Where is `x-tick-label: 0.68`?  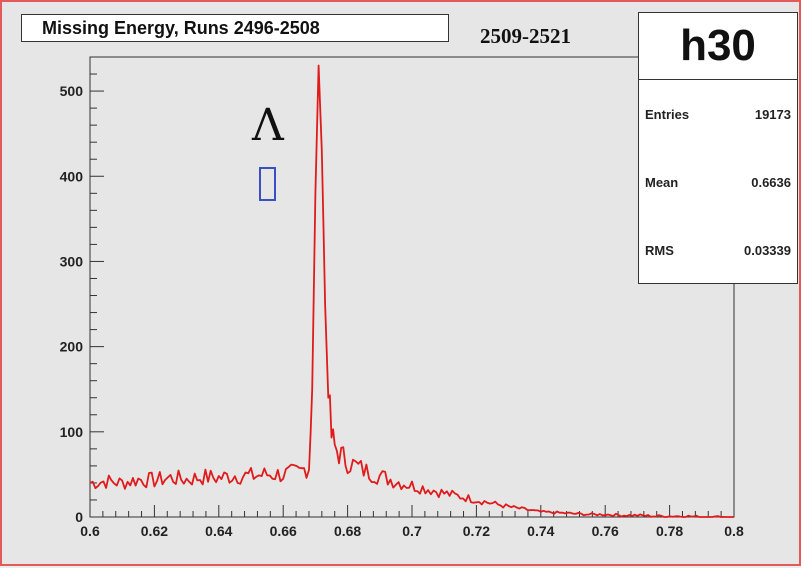 x-tick-label: 0.68 is located at coordinates (347, 531).